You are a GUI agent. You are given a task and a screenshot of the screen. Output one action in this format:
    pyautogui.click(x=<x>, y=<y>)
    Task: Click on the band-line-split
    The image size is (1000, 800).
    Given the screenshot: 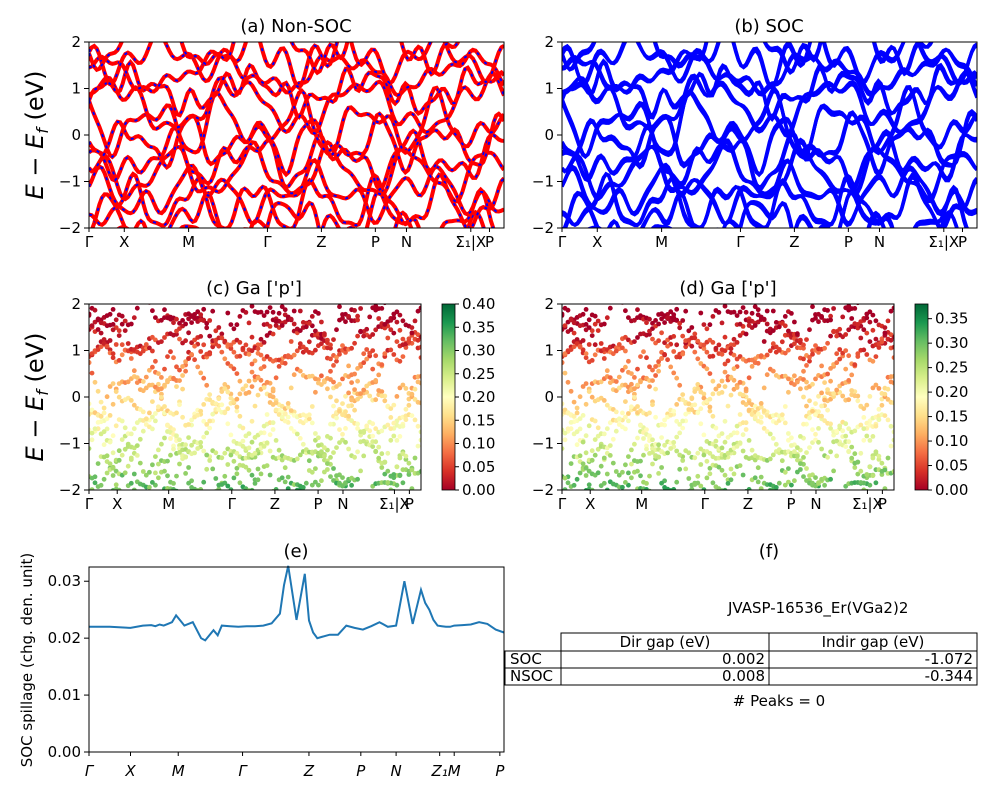 What is the action you would take?
    pyautogui.click(x=769, y=199)
    